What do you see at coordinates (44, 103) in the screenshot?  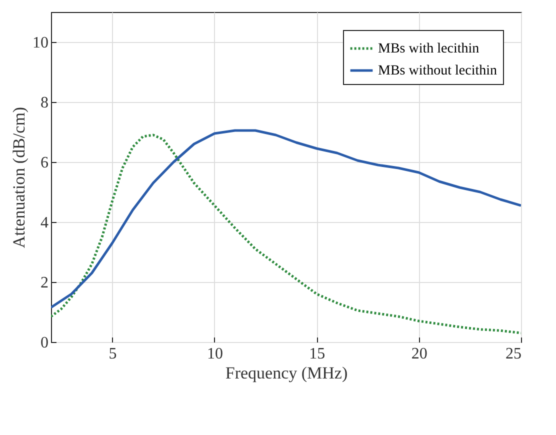 I see `y-tick-label: 8` at bounding box center [44, 103].